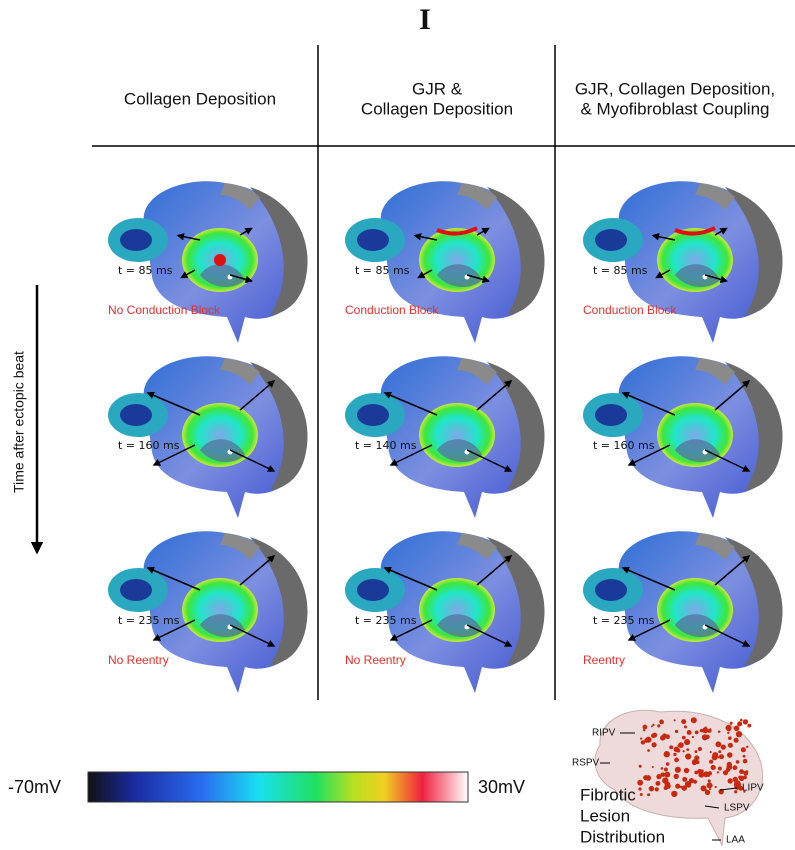 The image size is (795, 850). Describe the element at coordinates (728, 789) in the screenshot. I see `leader-line` at that location.